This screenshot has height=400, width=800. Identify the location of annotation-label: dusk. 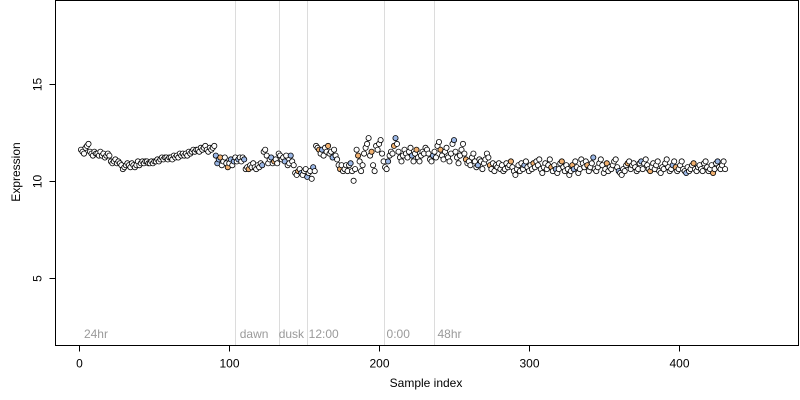
(292, 334).